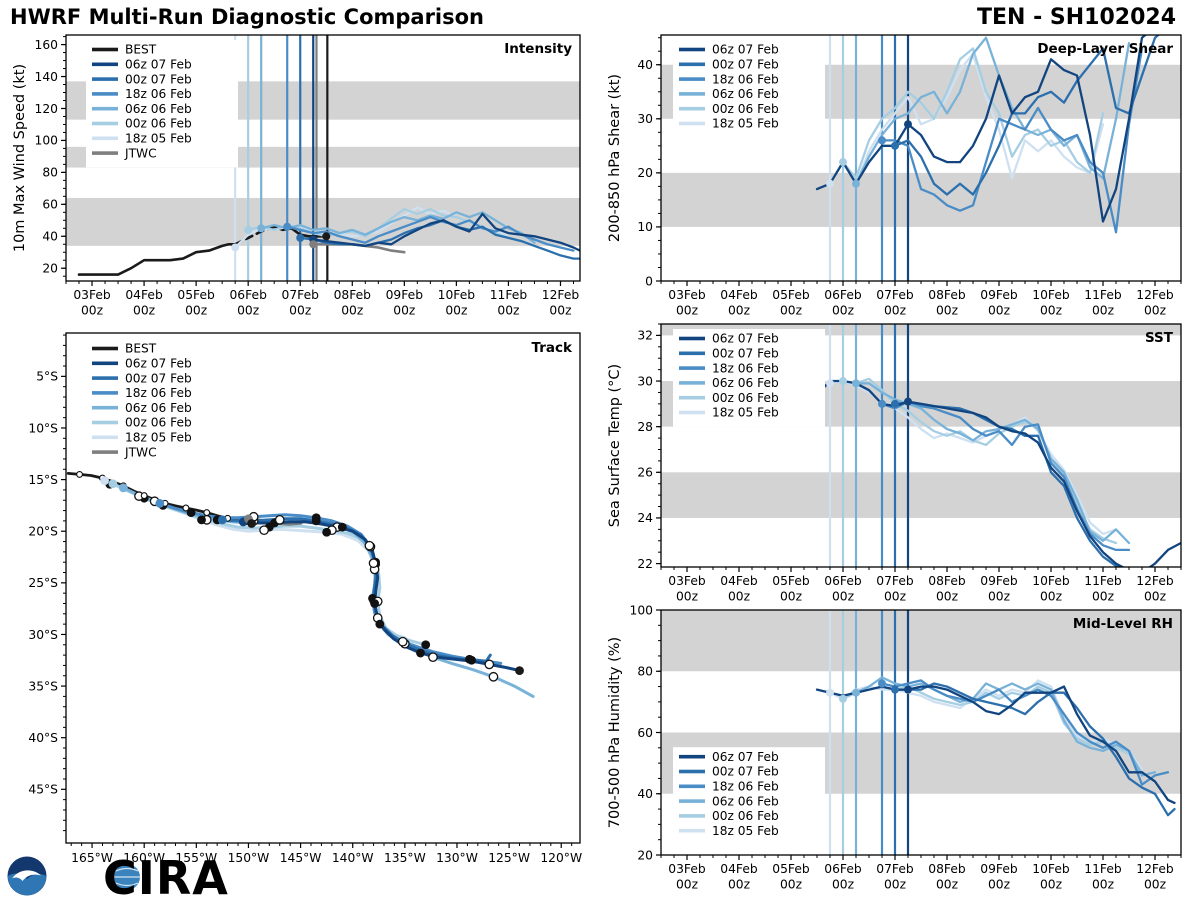 This screenshot has height=900, width=1200. What do you see at coordinates (105, 348) in the screenshot?
I see `legend-swatch-best` at bounding box center [105, 348].